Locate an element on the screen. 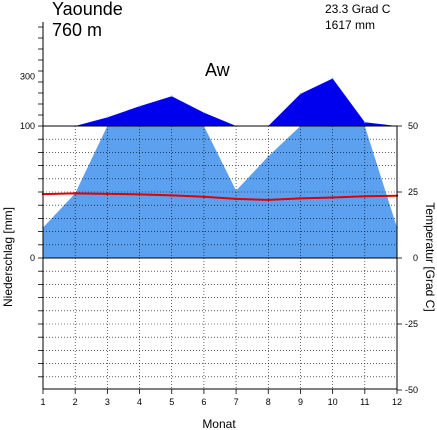 The image size is (437, 430). x-tick-label: 9 is located at coordinates (300, 402).